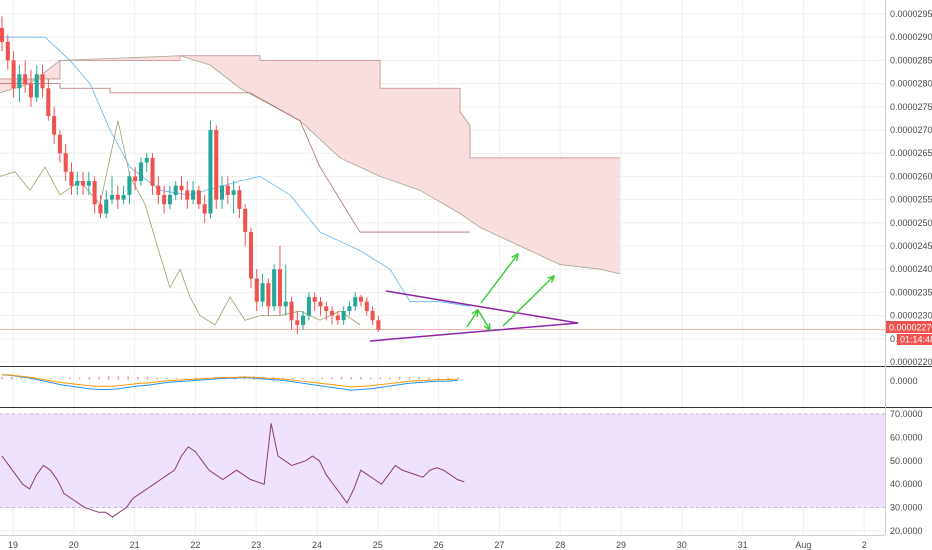 This screenshot has width=932, height=550. Describe the element at coordinates (906, 508) in the screenshot. I see `rsi-tick-label: 30.0000` at that location.